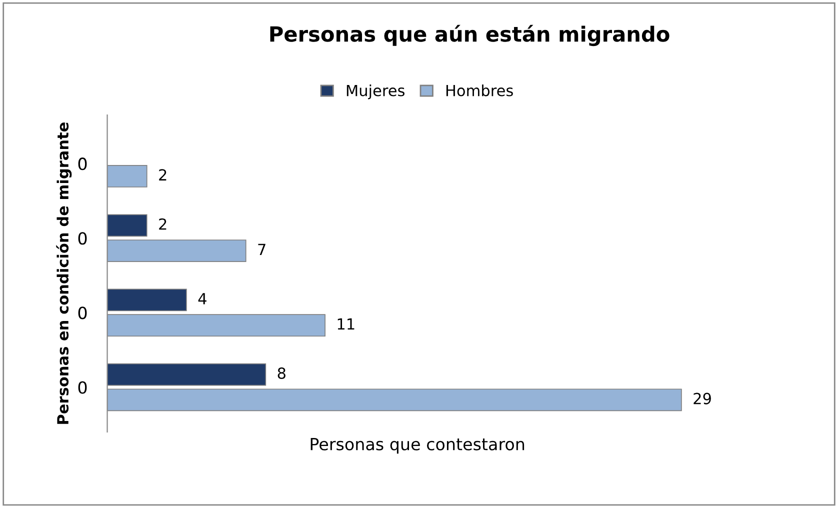 The image size is (838, 507). I want to click on legend-label: Mujeres, so click(375, 92).